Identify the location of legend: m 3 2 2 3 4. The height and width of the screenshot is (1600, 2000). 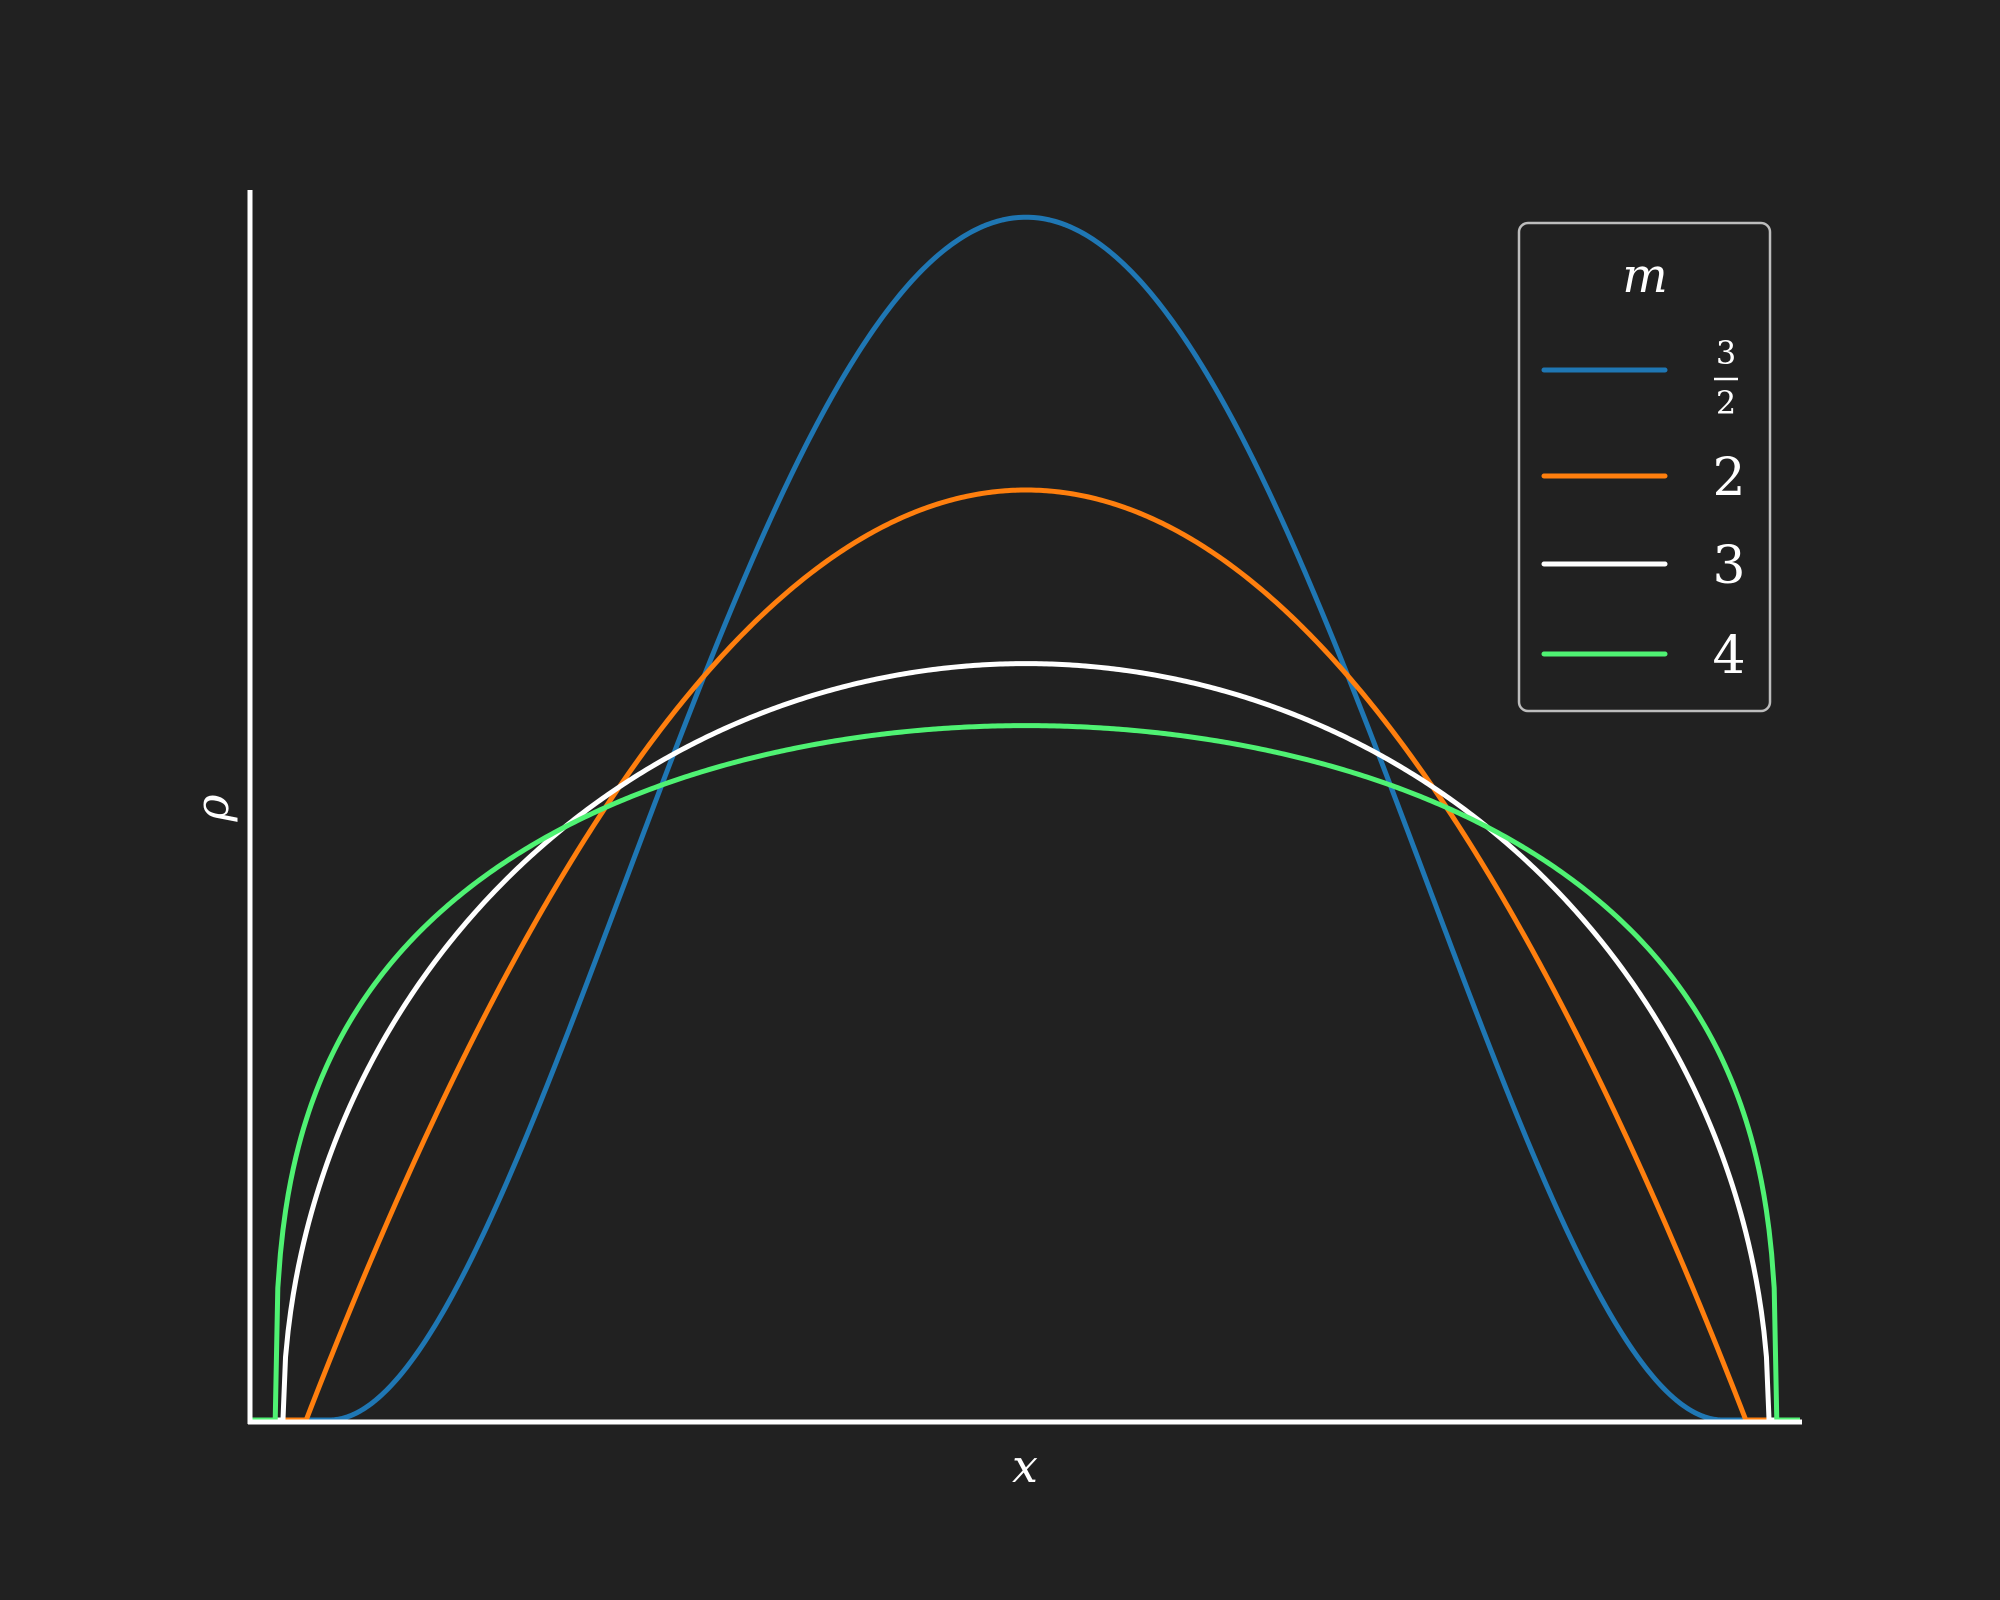
(1644, 467).